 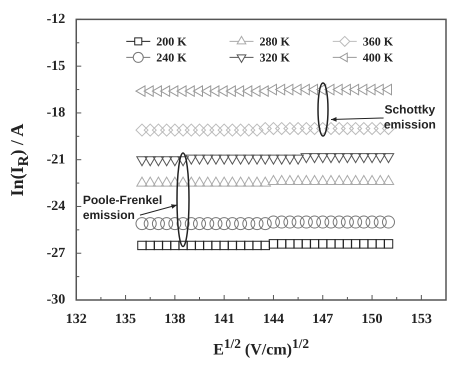 I want to click on legend-label: 360 K, so click(x=378, y=41).